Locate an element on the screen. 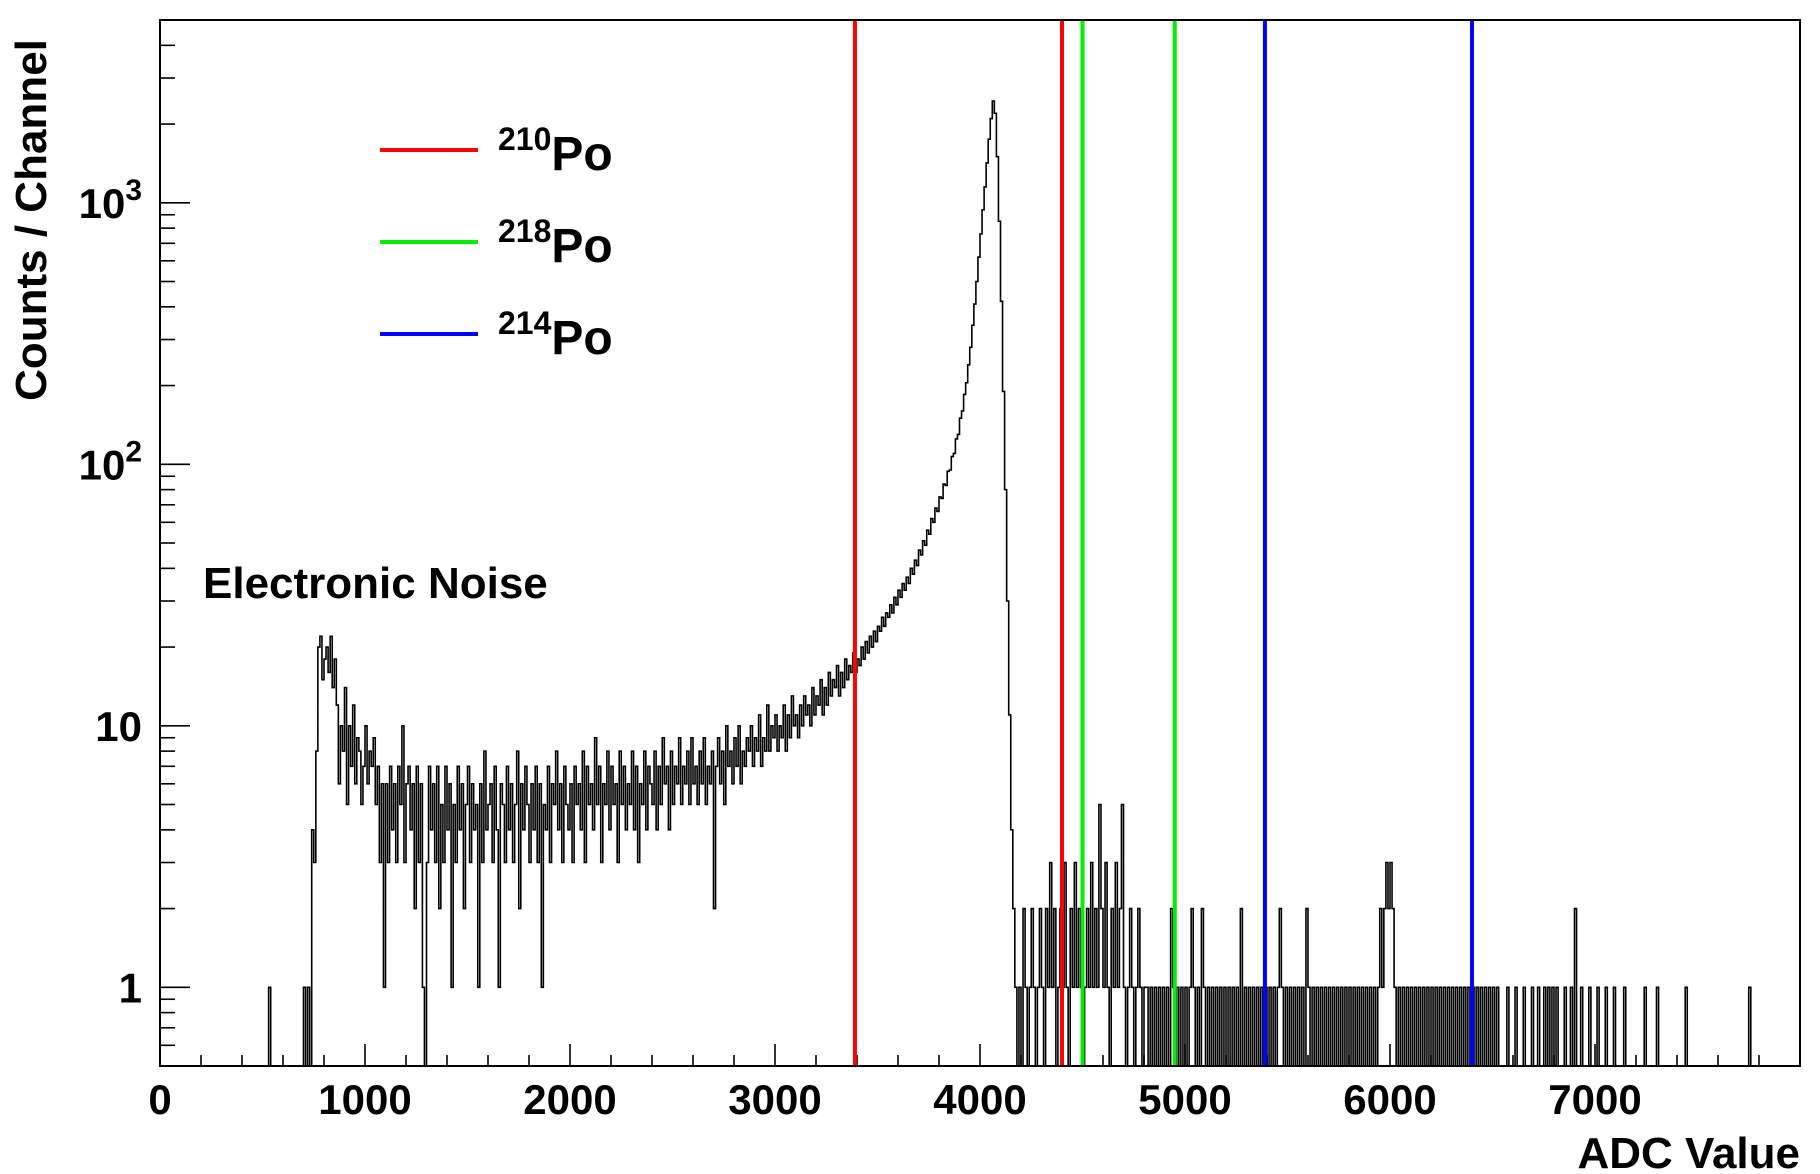 The image size is (1820, 1174). y-tick-label: 10 is located at coordinates (118, 726).